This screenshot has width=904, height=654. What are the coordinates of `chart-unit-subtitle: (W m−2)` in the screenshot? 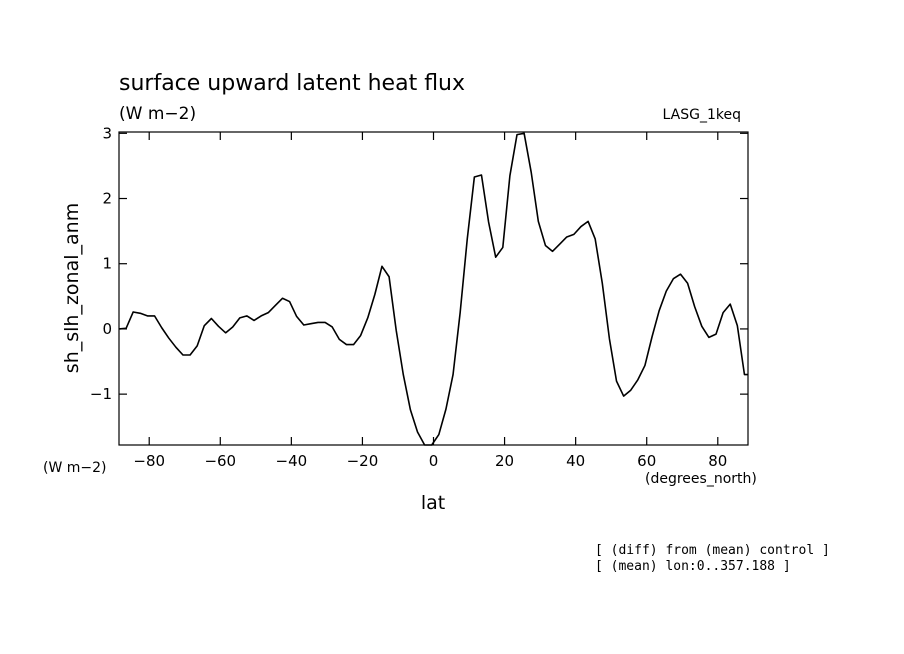 It's located at (157, 114).